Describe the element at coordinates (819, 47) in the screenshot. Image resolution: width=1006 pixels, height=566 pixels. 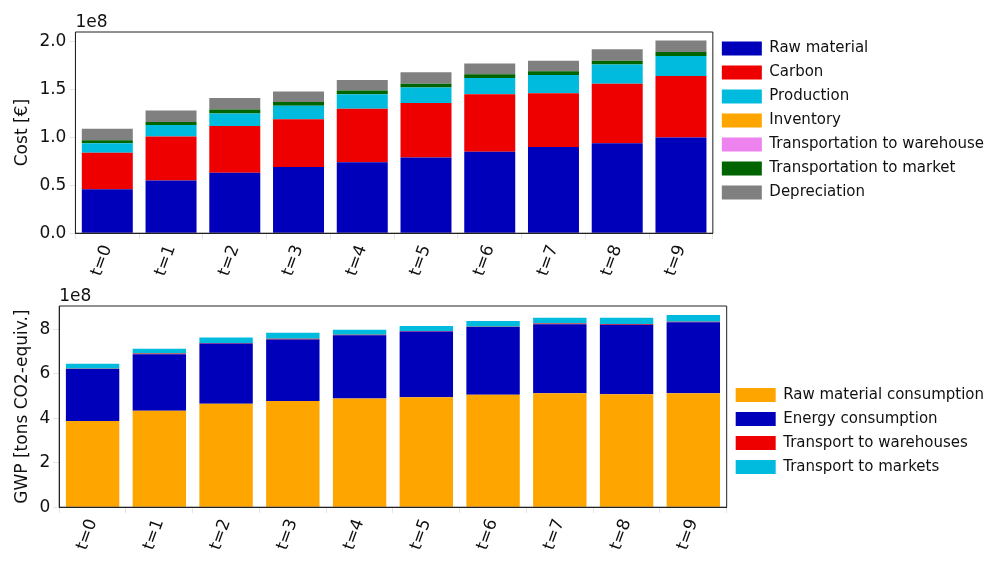
I see `legend-label: Raw material` at that location.